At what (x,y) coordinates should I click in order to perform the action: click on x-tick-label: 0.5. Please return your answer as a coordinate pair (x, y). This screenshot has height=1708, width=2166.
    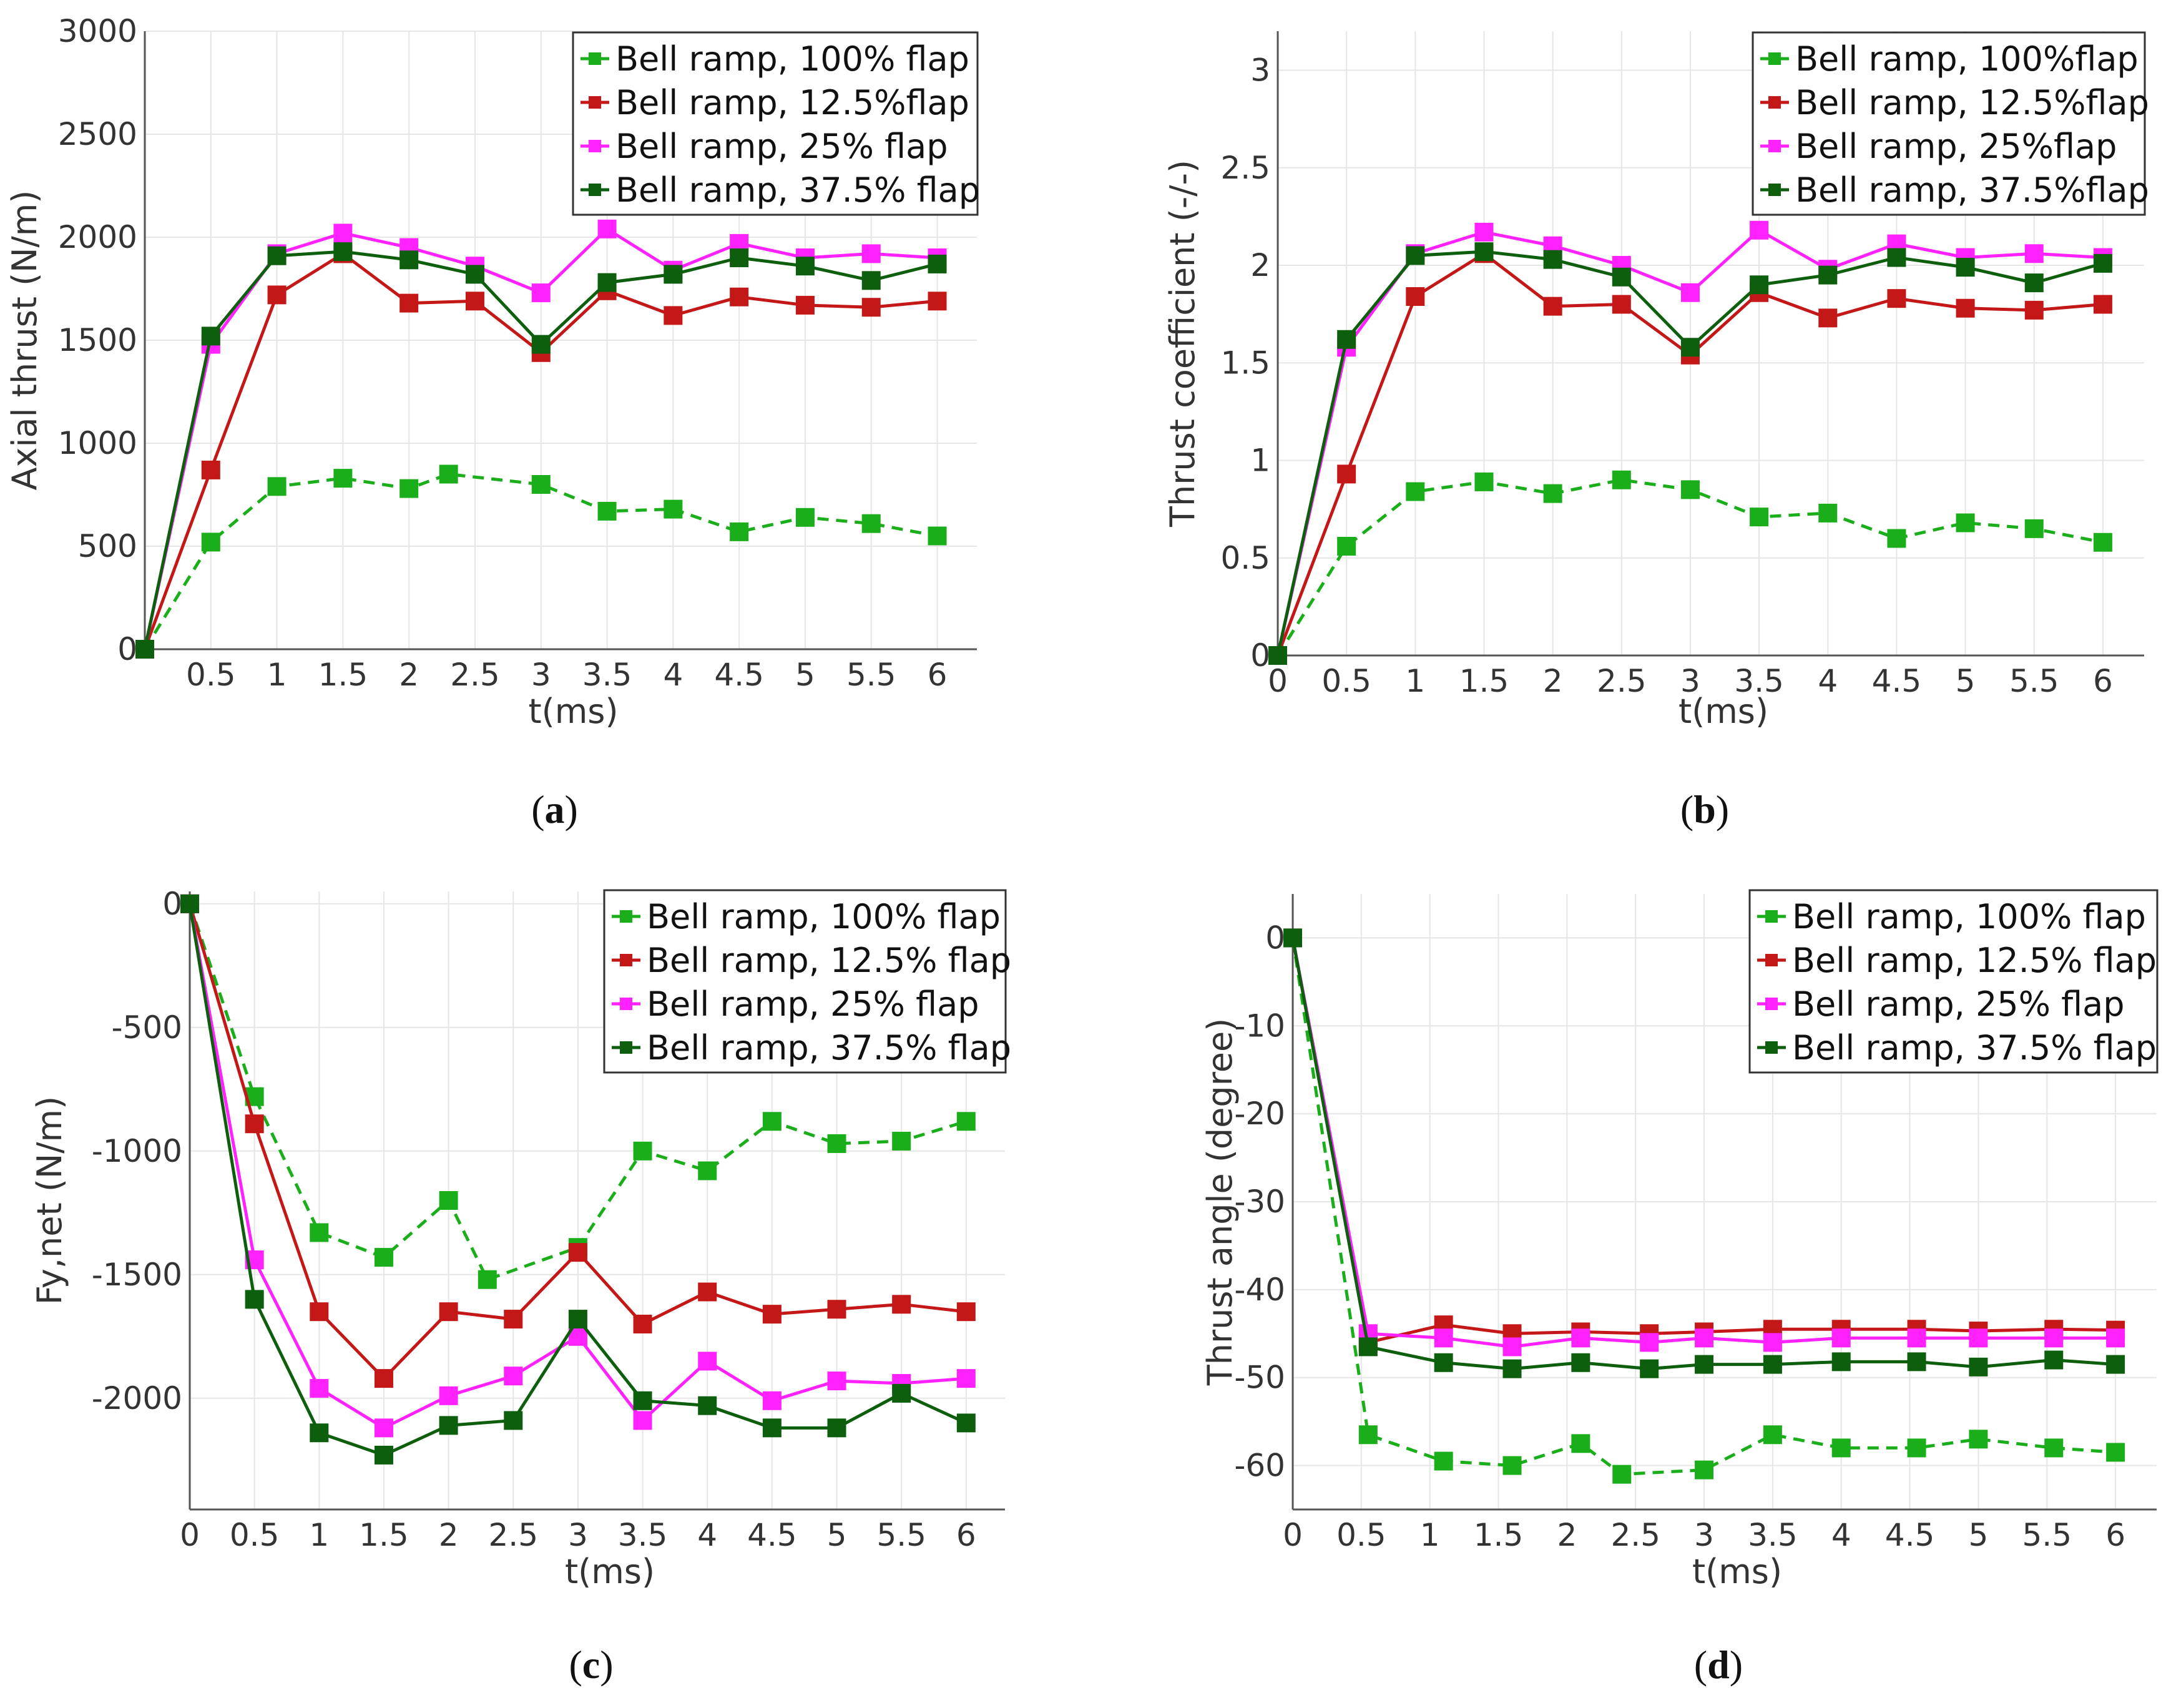
    Looking at the image, I should click on (1361, 1535).